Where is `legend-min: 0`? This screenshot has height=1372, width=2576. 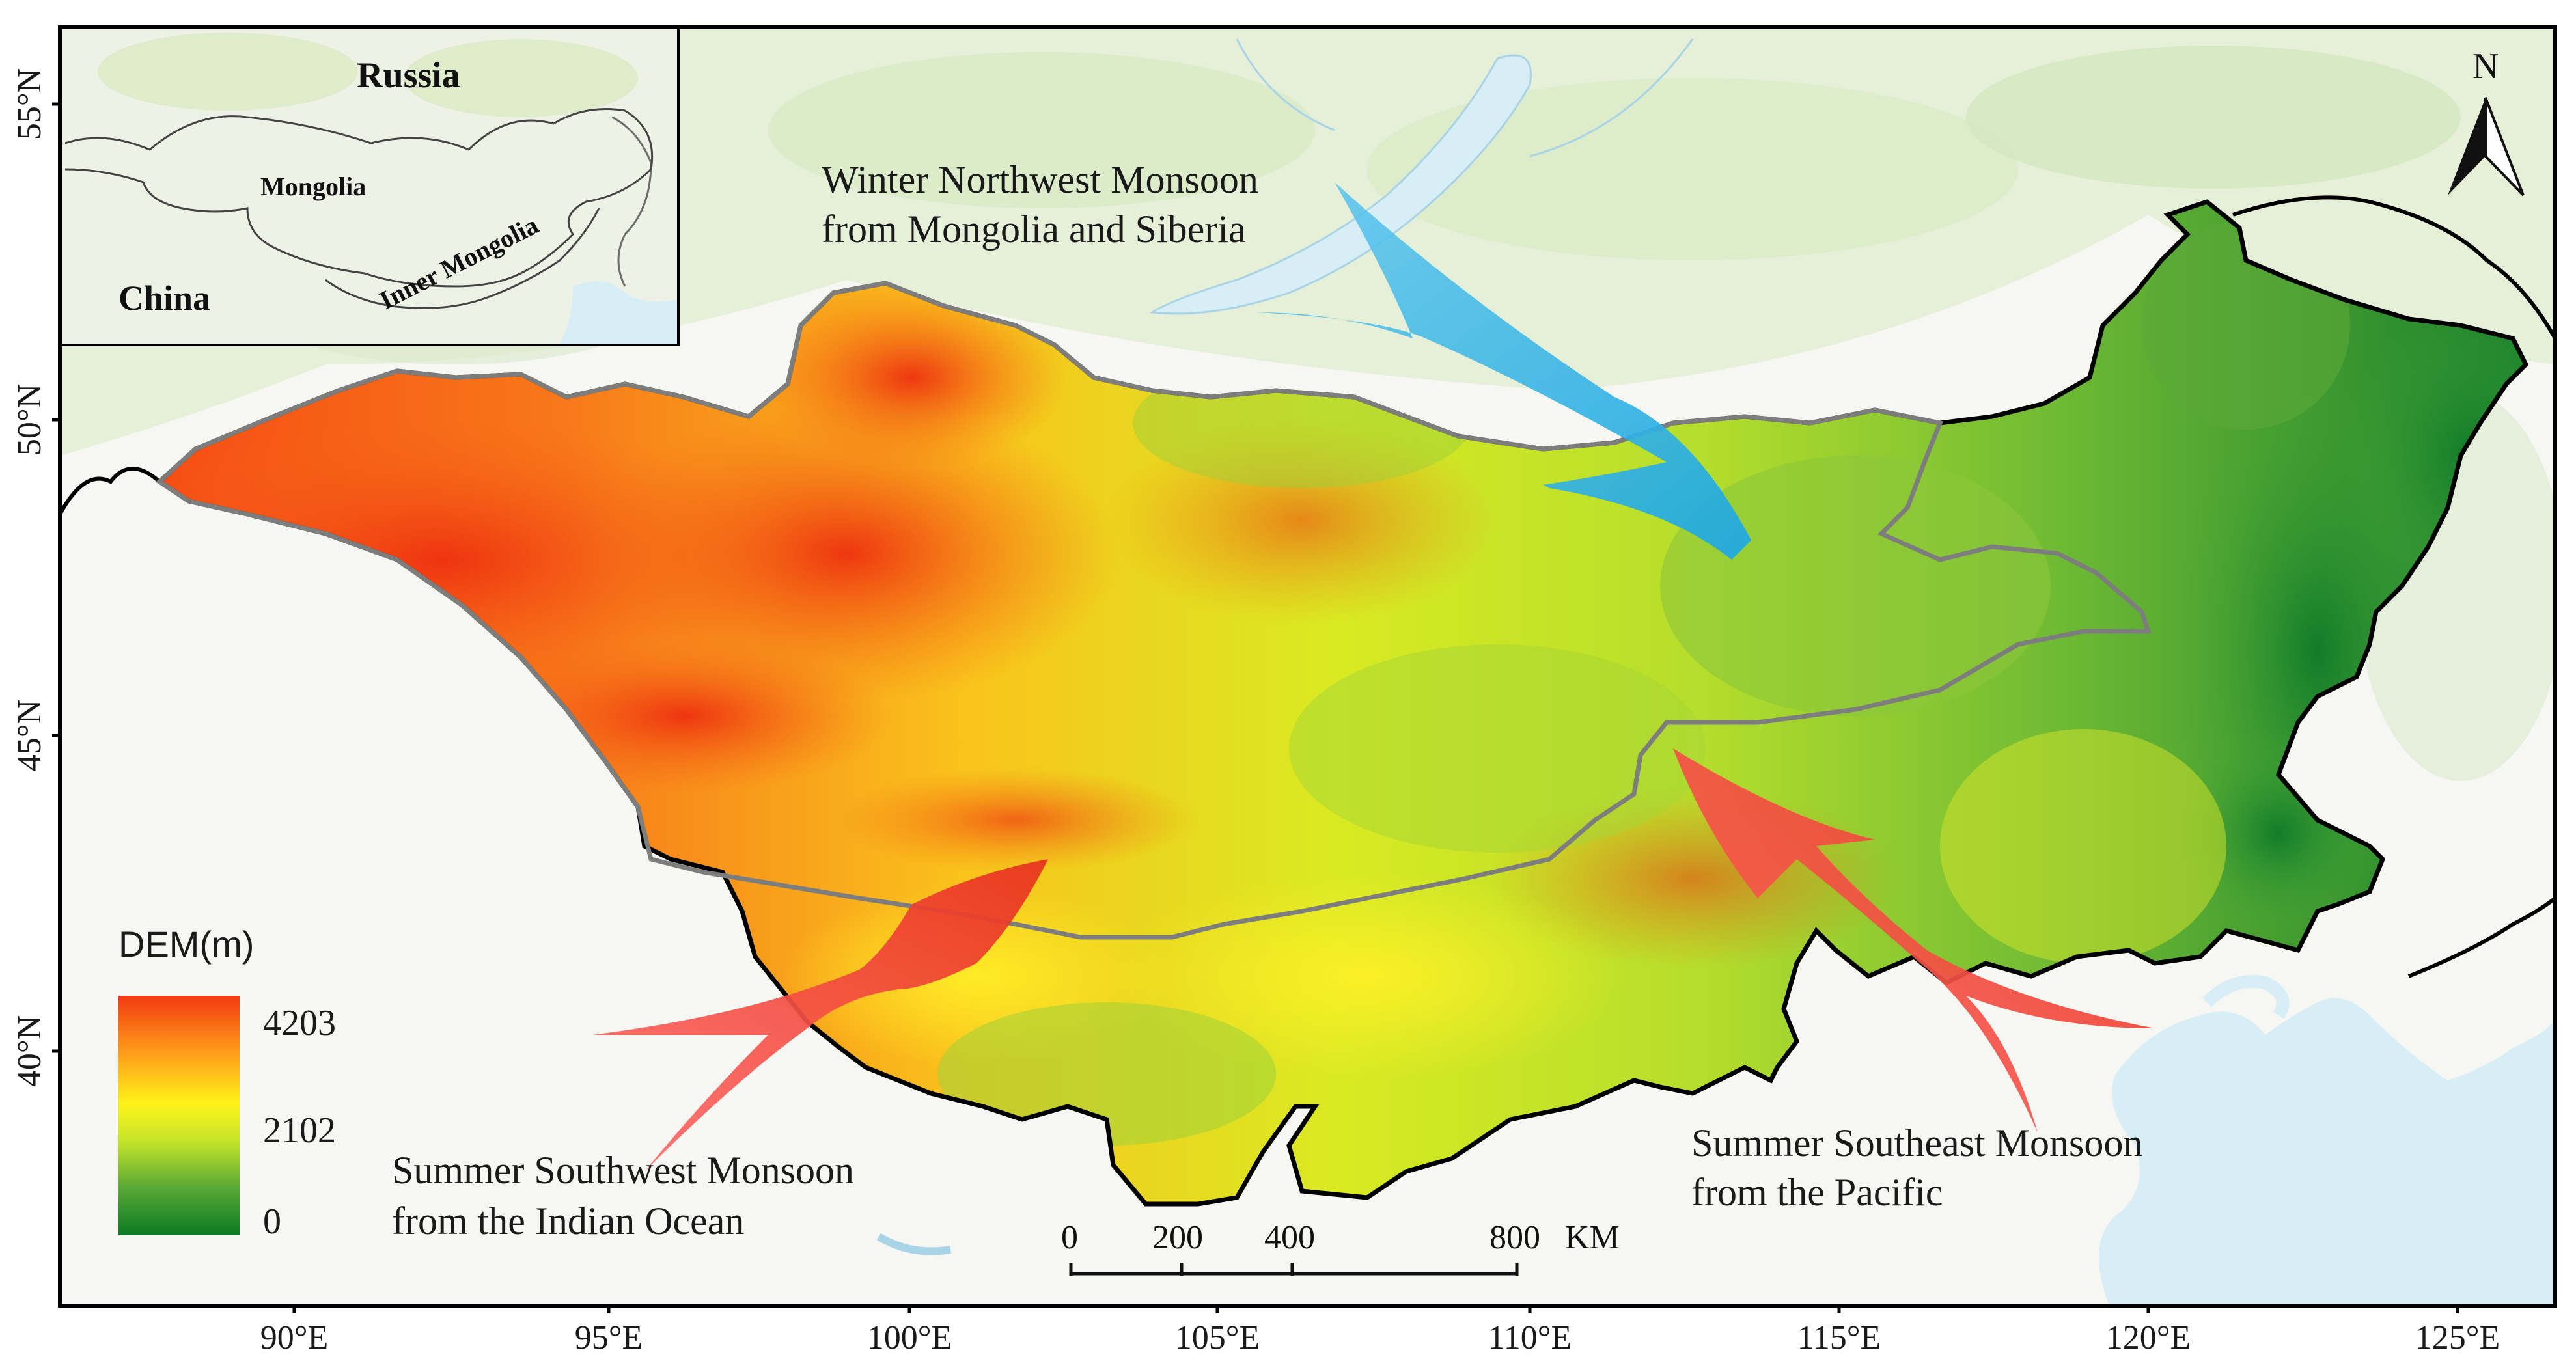 legend-min: 0 is located at coordinates (272, 1221).